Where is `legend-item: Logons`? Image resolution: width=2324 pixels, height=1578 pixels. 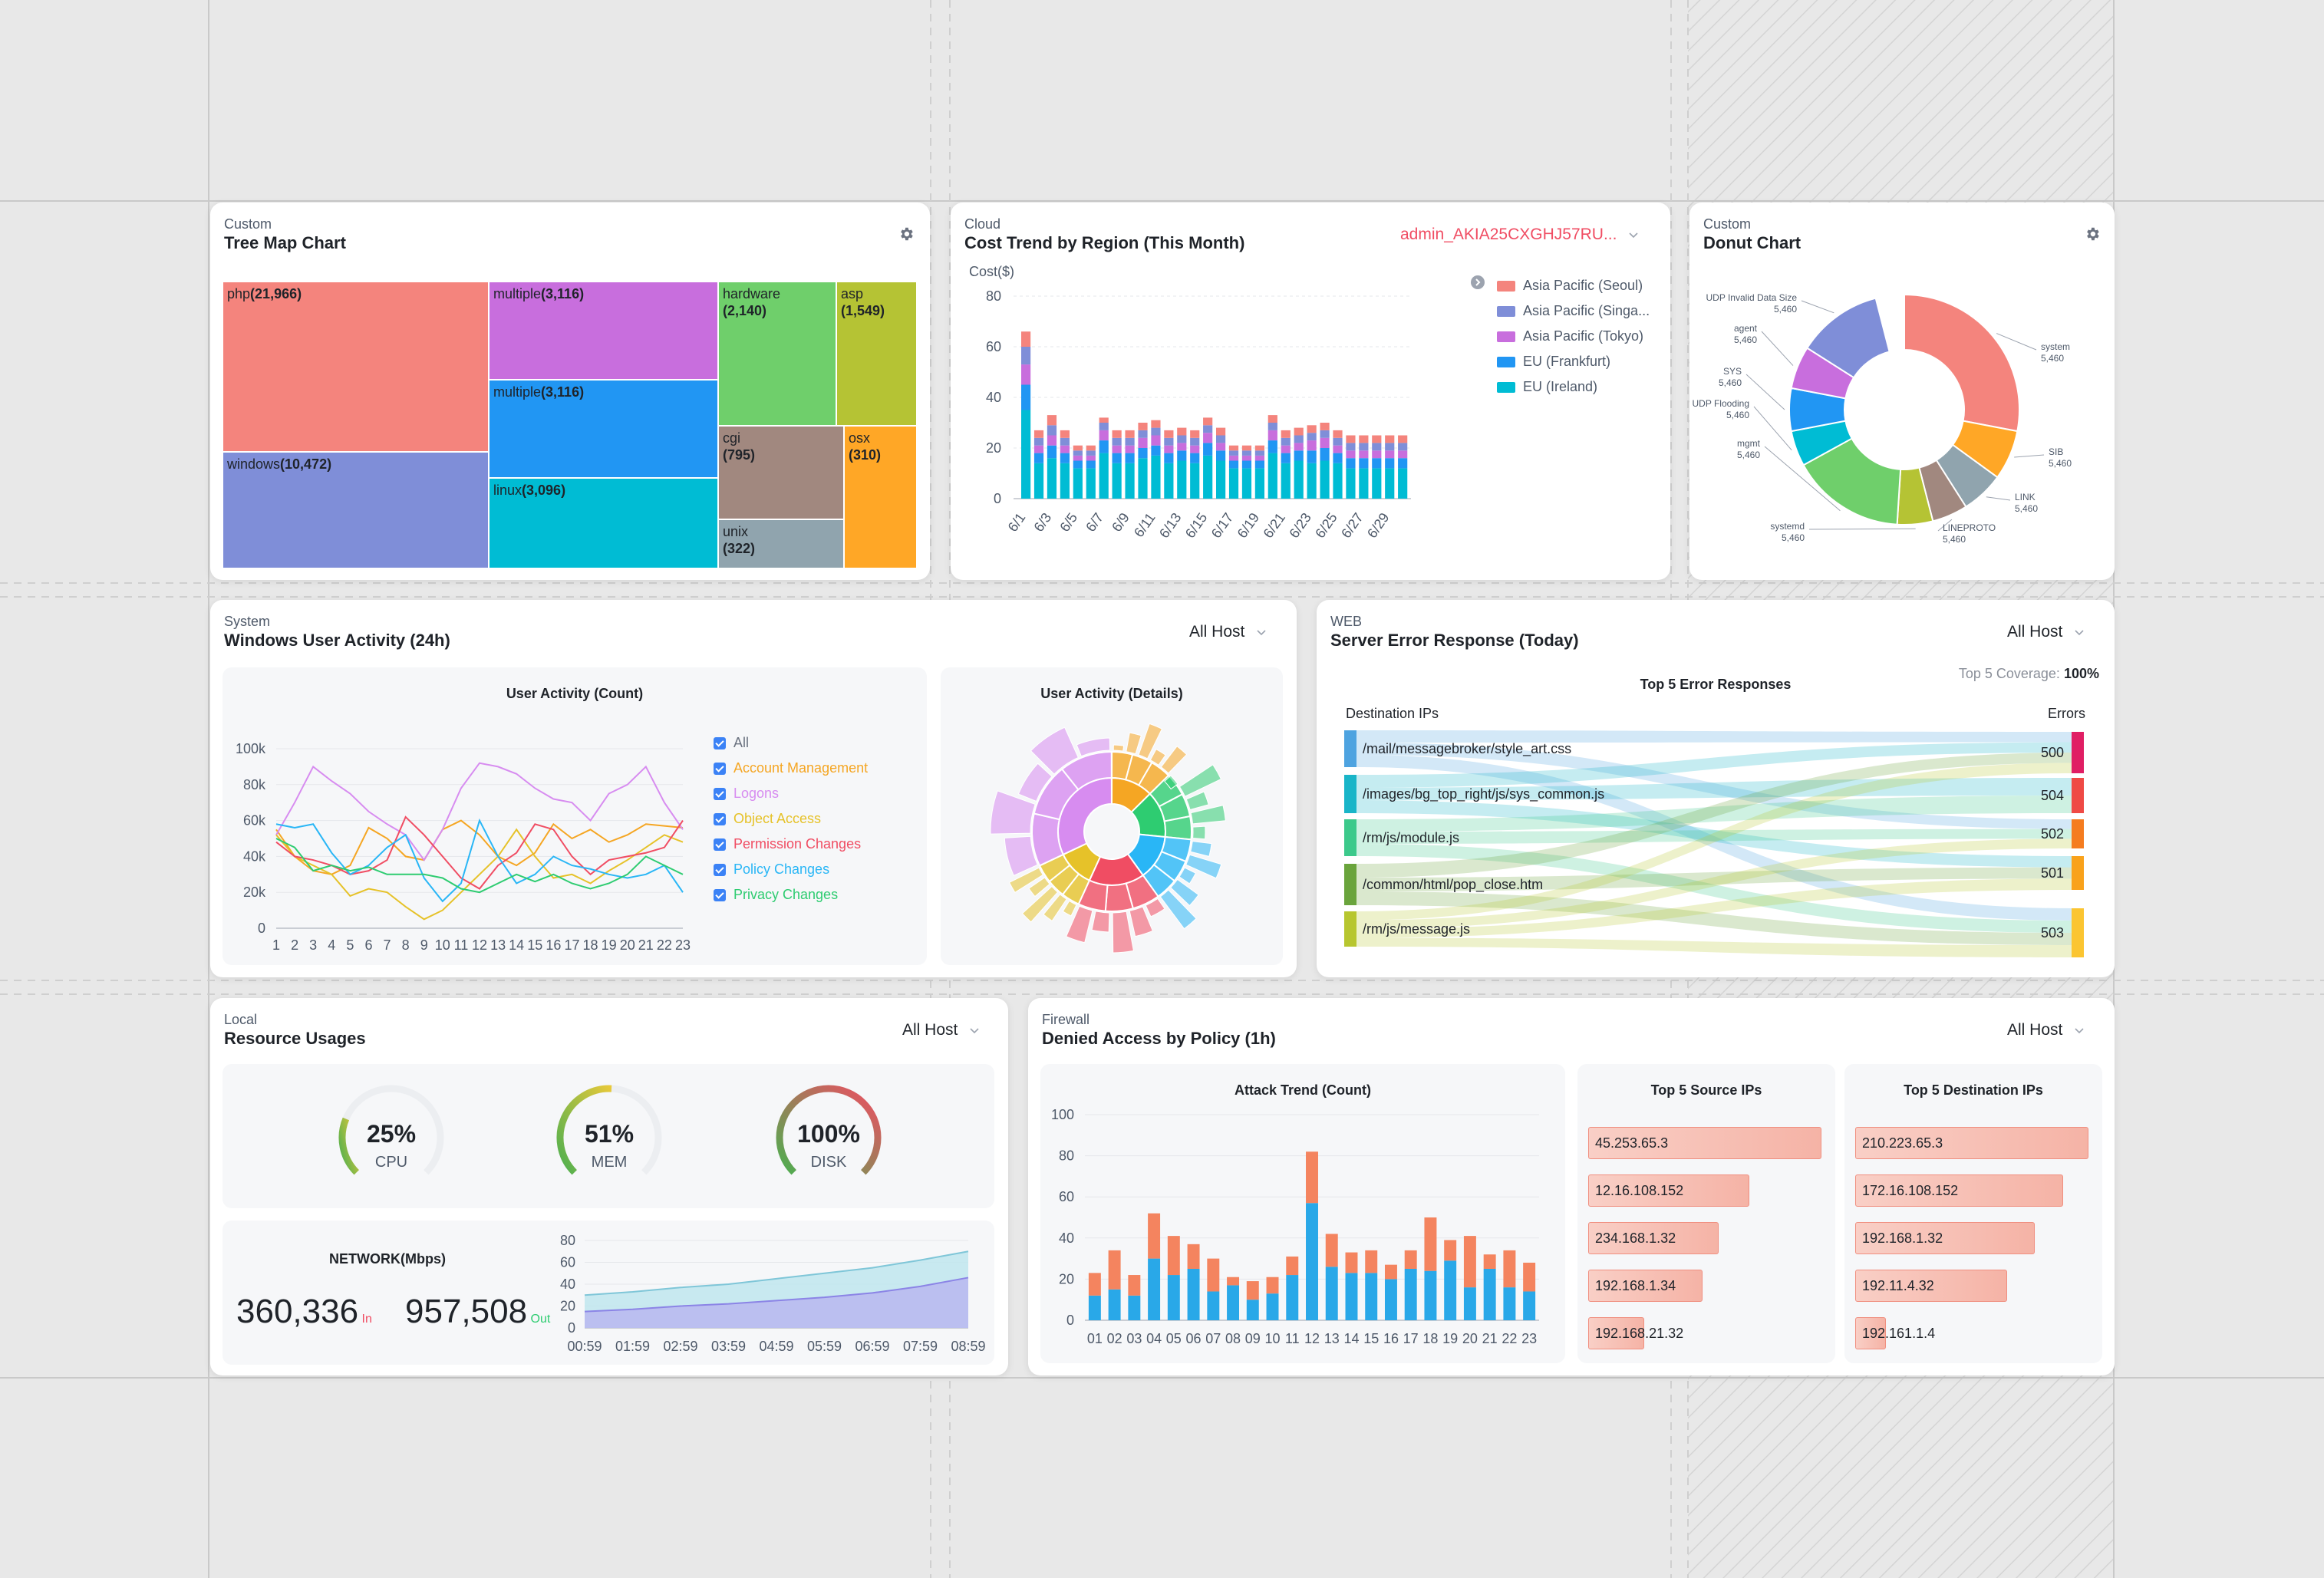 legend-item: Logons is located at coordinates (791, 793).